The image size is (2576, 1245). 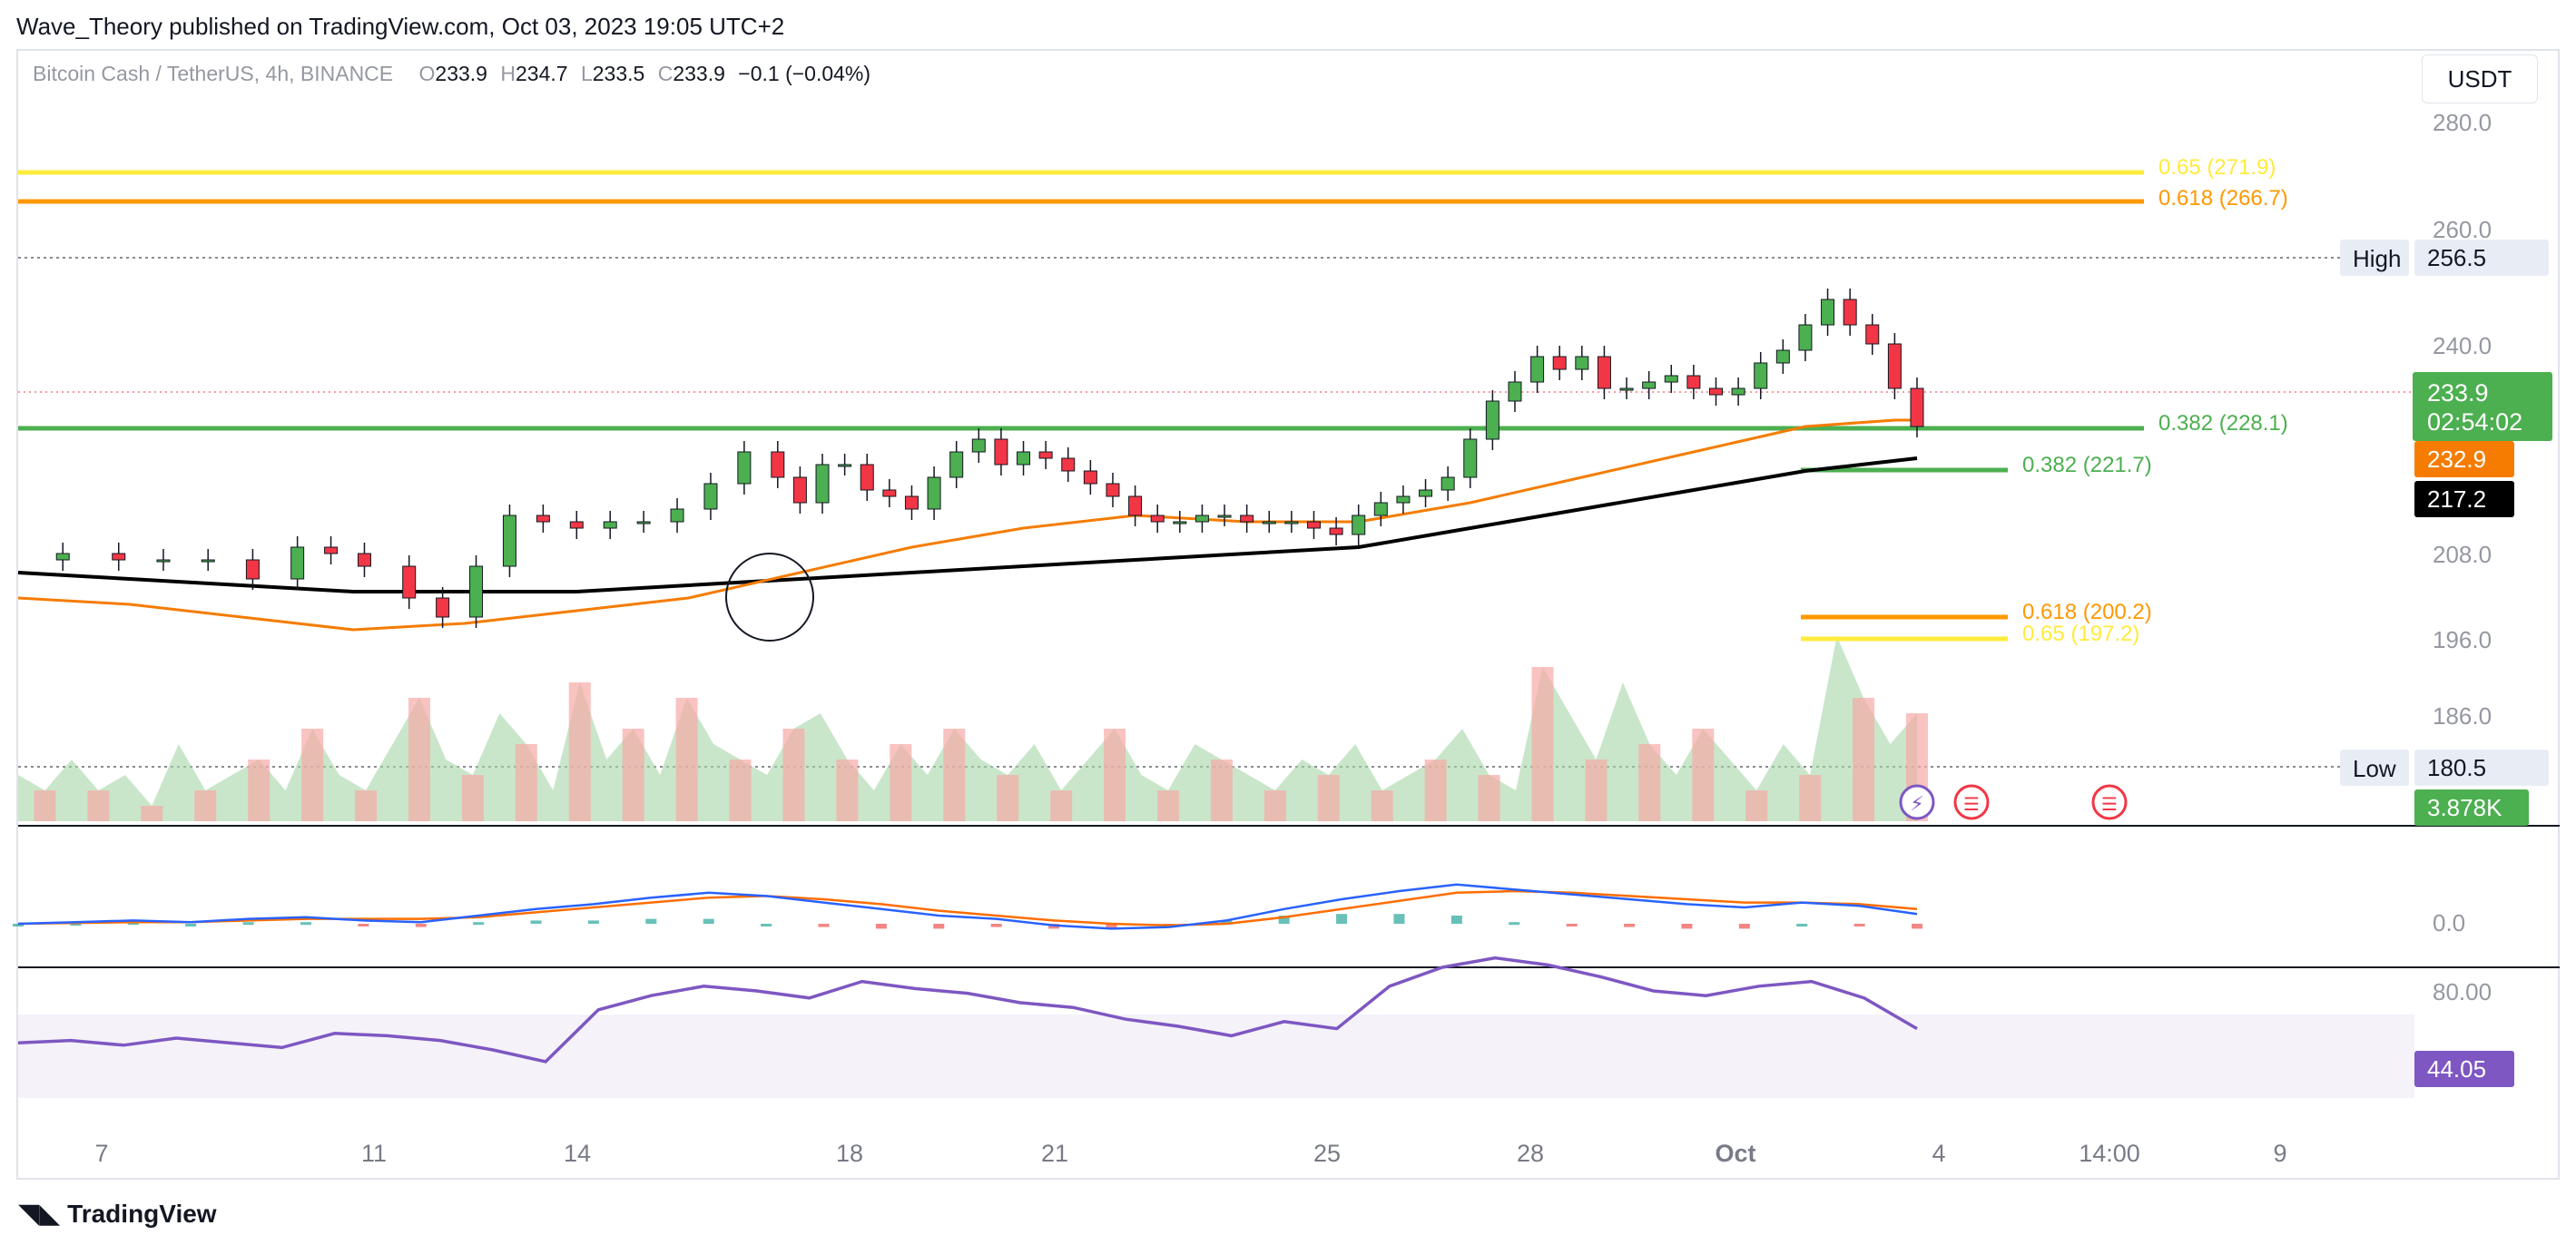 What do you see at coordinates (2464, 499) in the screenshot?
I see `ema200-value-bg` at bounding box center [2464, 499].